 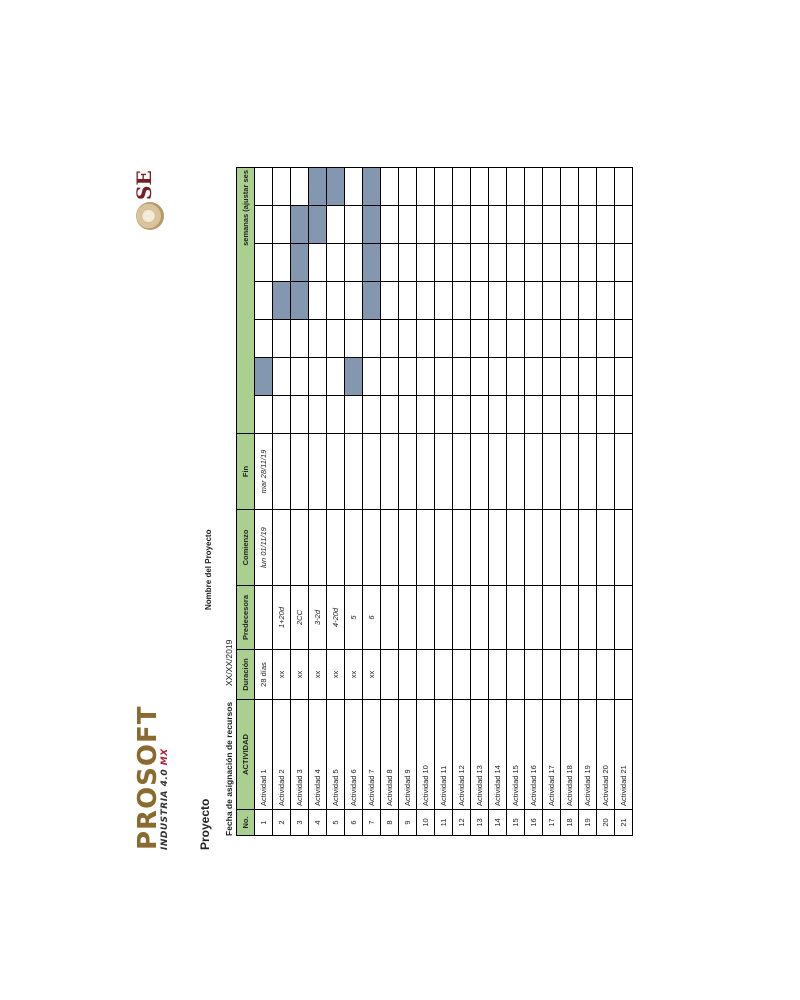 What do you see at coordinates (515, 754) in the screenshot?
I see `row-actividad: Actividad 15` at bounding box center [515, 754].